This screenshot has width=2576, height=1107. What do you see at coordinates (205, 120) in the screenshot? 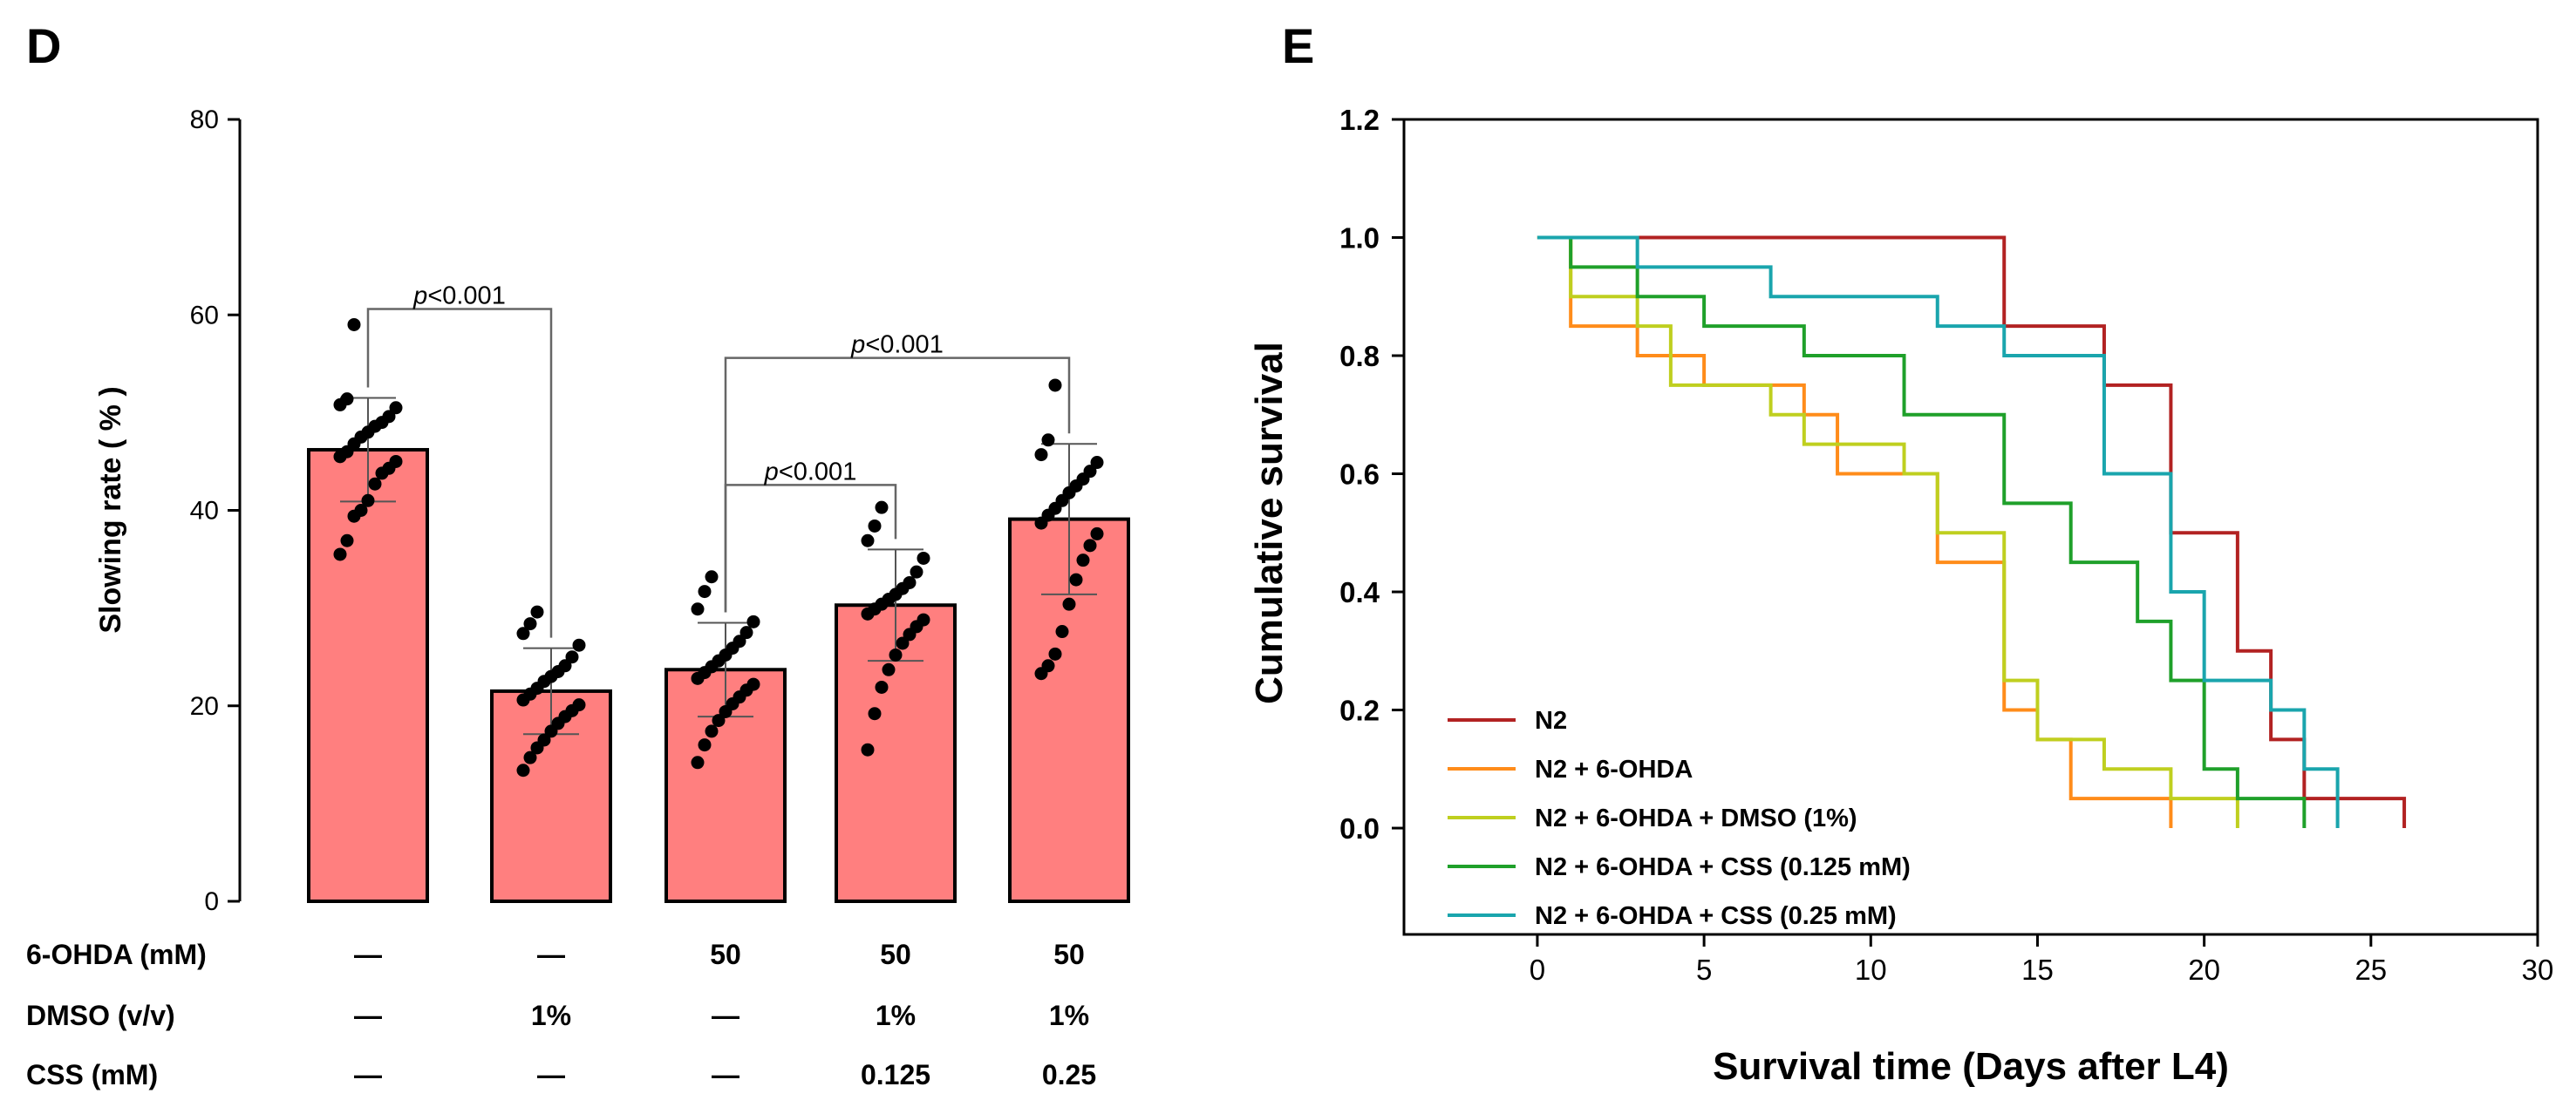
I see `chart-d-y-tick-label: 80` at bounding box center [205, 120].